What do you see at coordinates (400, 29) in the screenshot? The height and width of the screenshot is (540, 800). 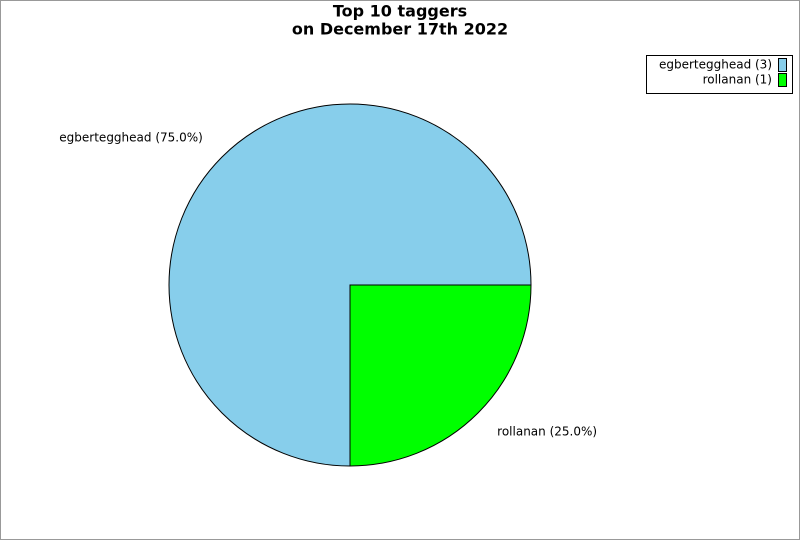 I see `chart-title: on December 17th 2022` at bounding box center [400, 29].